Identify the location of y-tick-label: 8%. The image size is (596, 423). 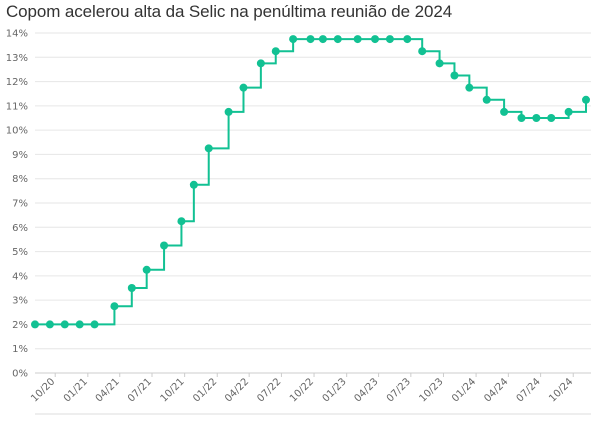
(20, 179).